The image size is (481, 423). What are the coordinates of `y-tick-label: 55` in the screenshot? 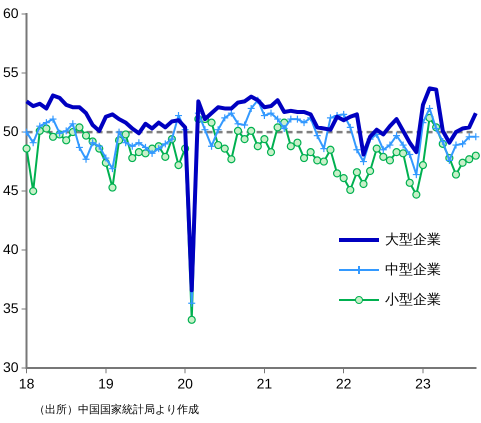 It's located at (10, 72).